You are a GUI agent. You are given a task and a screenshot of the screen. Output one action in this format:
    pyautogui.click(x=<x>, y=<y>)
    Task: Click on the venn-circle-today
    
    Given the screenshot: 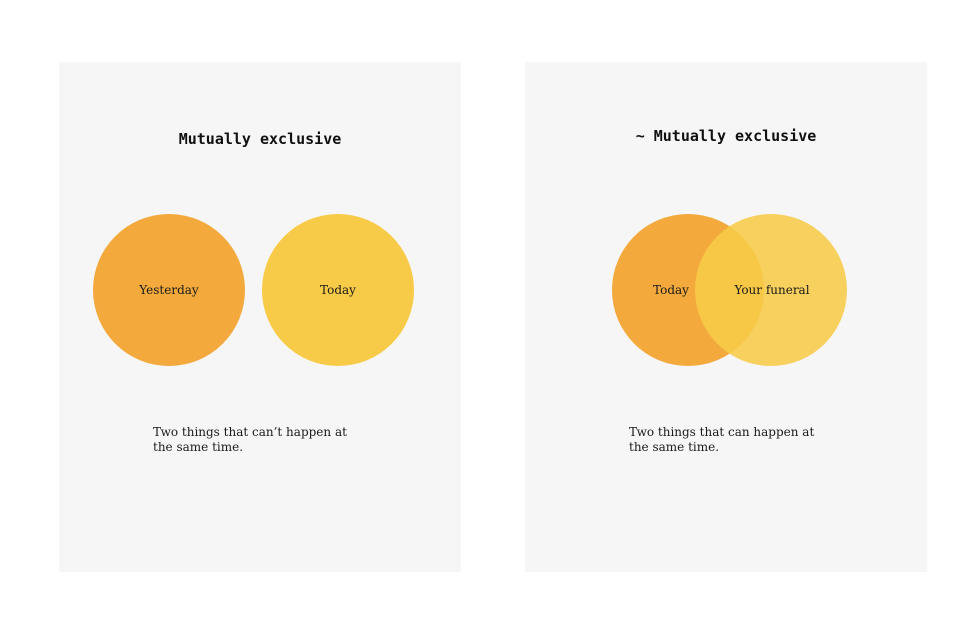 What is the action you would take?
    pyautogui.click(x=338, y=290)
    